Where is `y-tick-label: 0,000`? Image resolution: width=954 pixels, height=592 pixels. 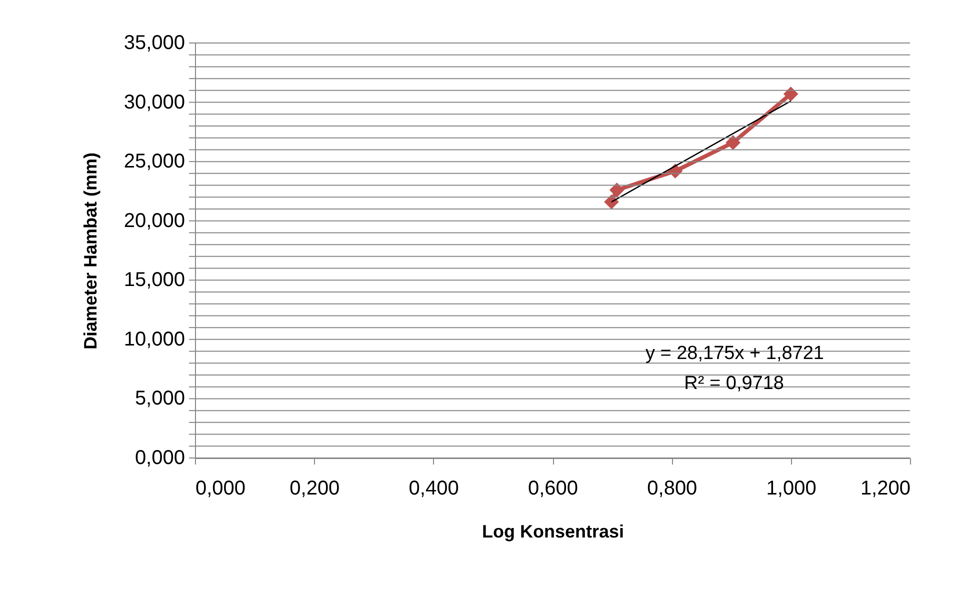 y-tick-label: 0,000 is located at coordinates (159, 458).